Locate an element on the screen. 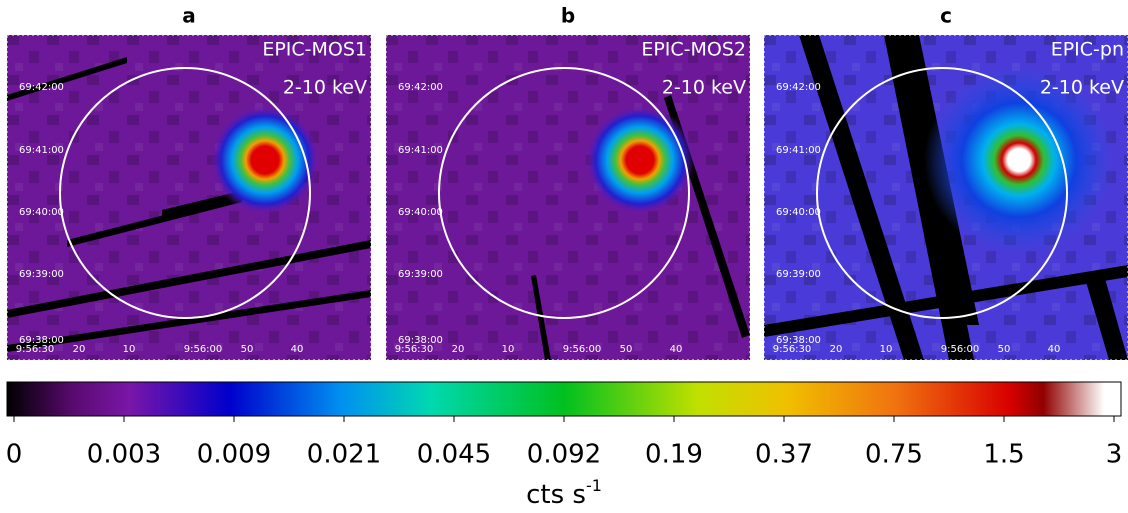  colorbar is located at coordinates (564, 399).